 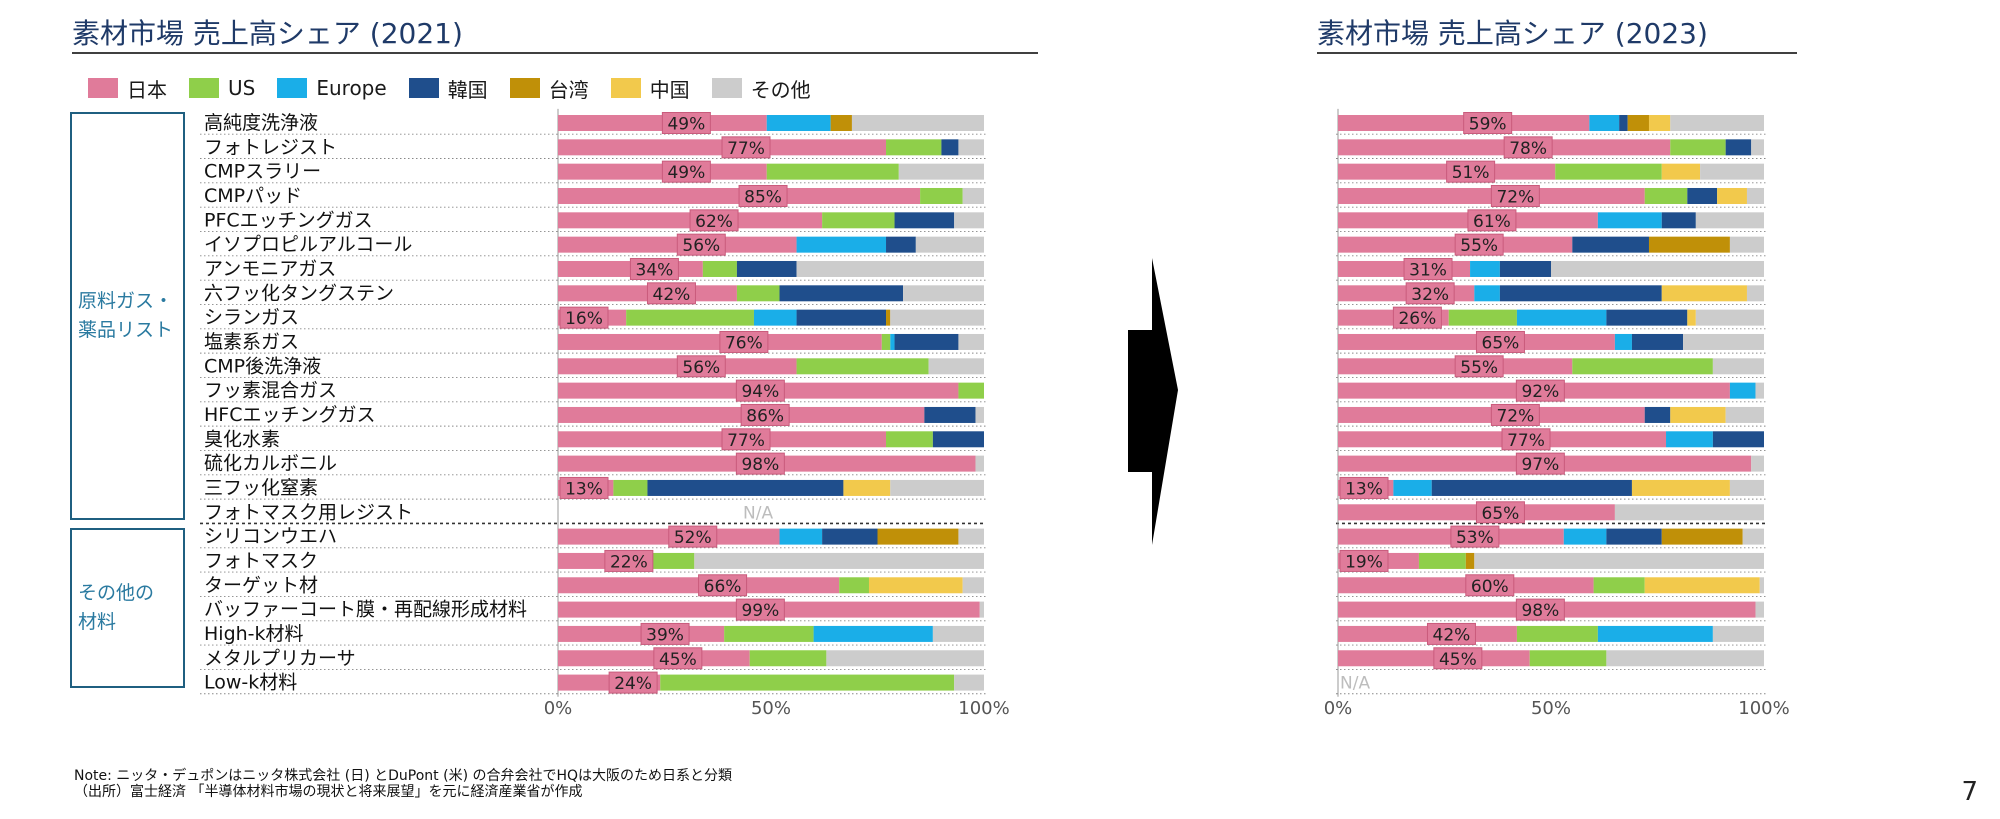 I want to click on pct-label: 98%, so click(x=1540, y=611).